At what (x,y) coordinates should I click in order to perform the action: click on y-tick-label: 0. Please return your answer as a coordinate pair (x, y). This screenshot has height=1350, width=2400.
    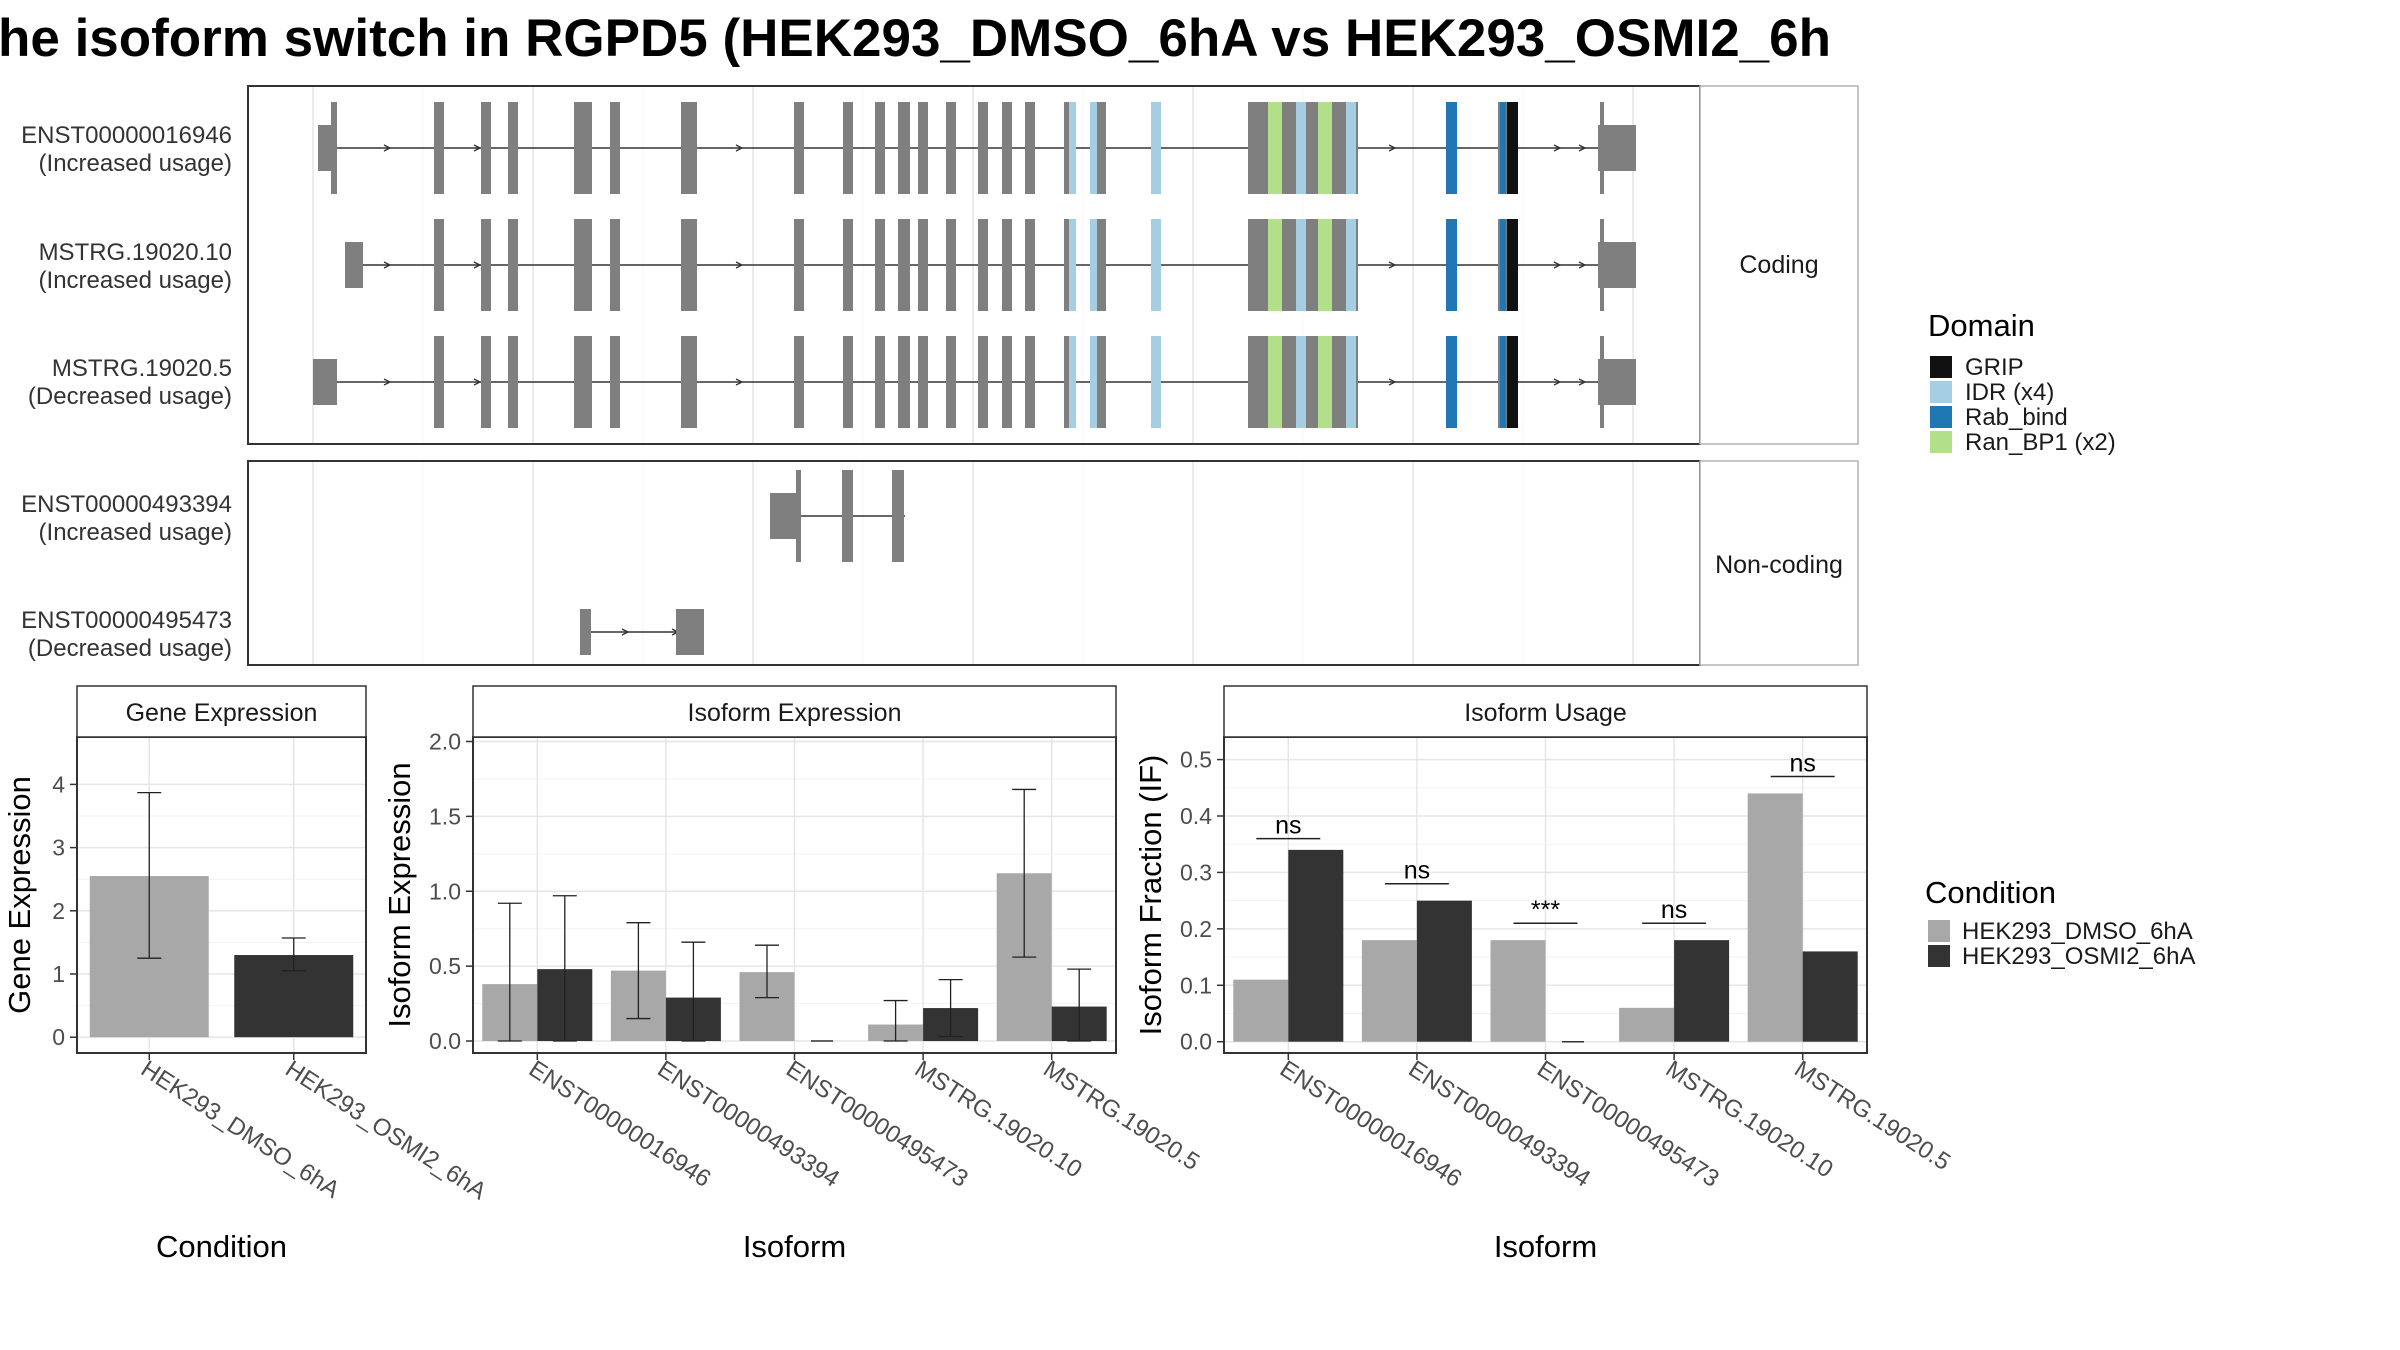
    Looking at the image, I should click on (58, 1037).